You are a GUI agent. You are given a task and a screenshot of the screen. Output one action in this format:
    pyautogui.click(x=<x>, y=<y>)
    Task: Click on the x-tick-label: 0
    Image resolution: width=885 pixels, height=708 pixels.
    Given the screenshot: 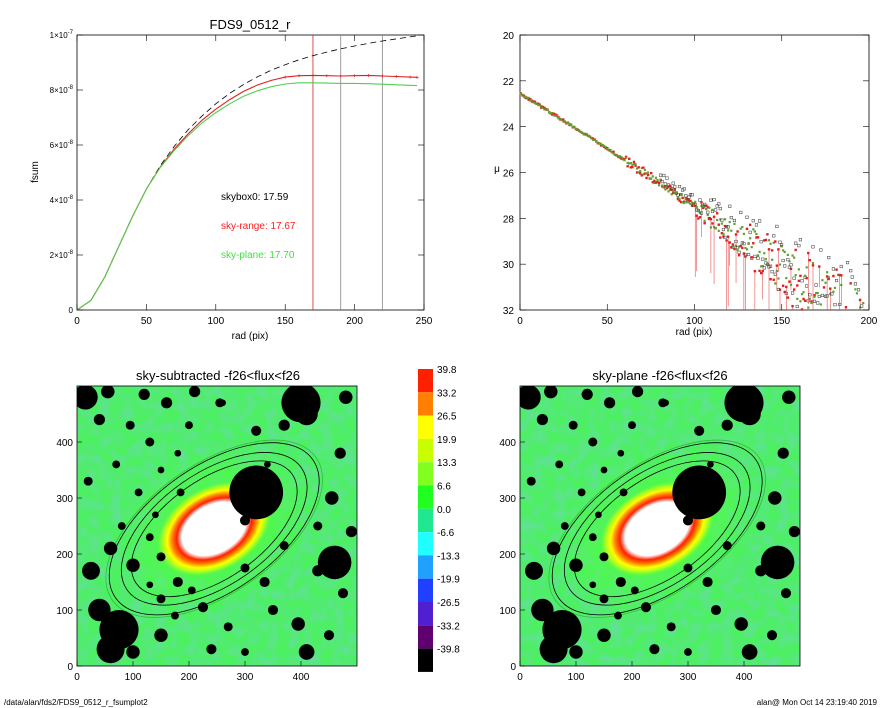 What is the action you would take?
    pyautogui.click(x=520, y=677)
    